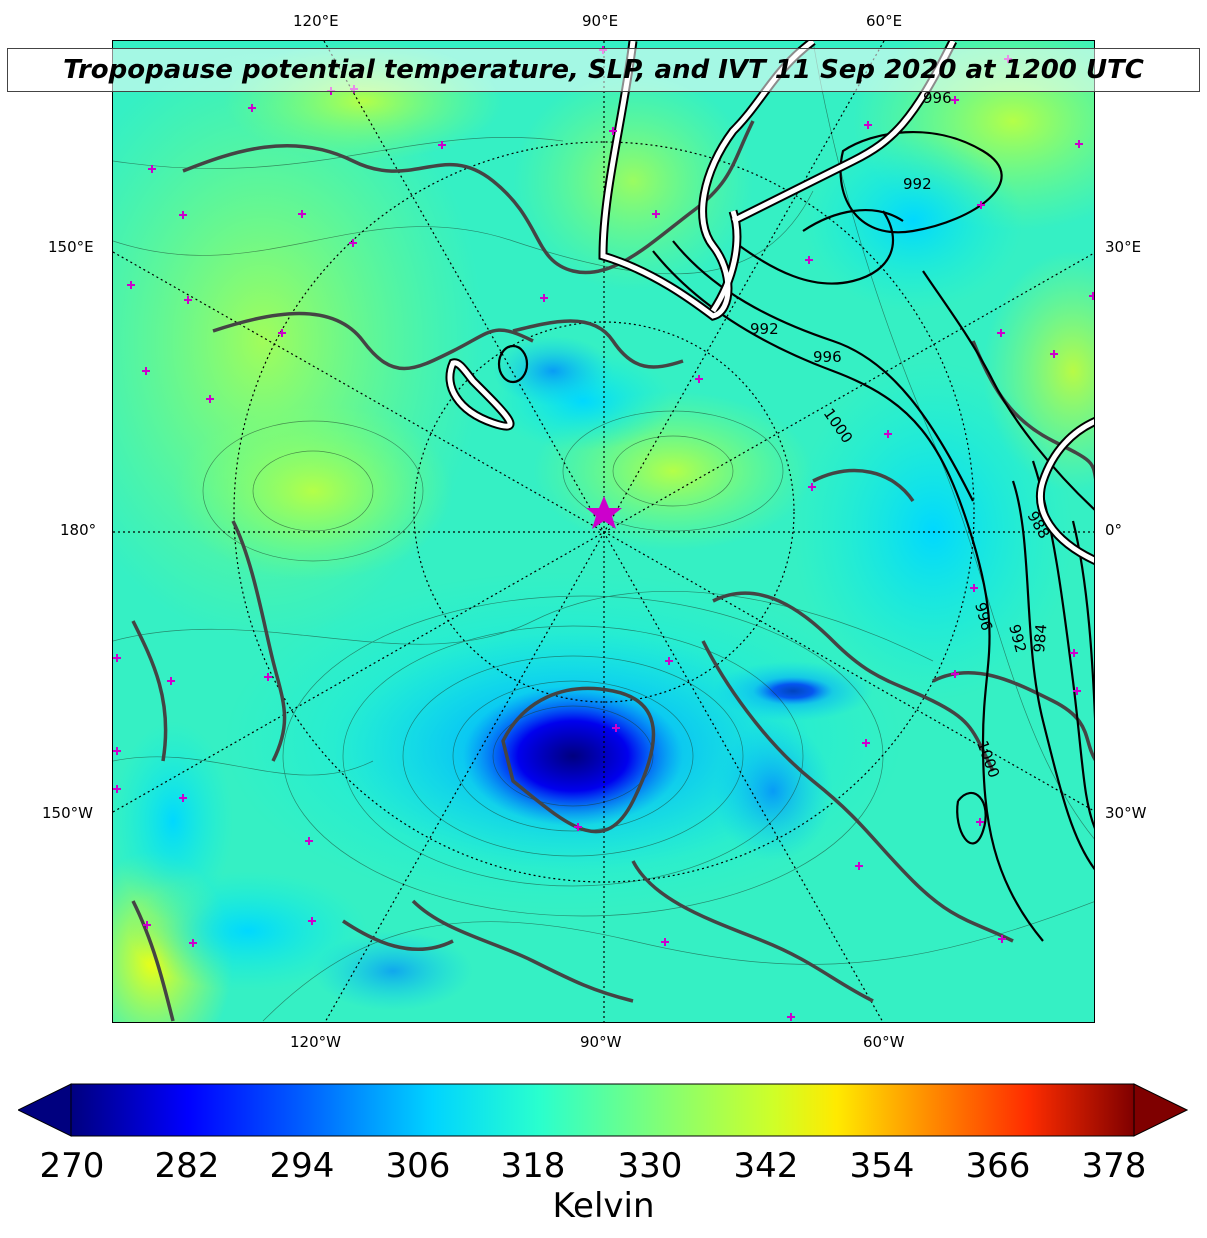 The width and height of the screenshot is (1207, 1238). I want to click on lon-label-left: 150°E, so click(71, 247).